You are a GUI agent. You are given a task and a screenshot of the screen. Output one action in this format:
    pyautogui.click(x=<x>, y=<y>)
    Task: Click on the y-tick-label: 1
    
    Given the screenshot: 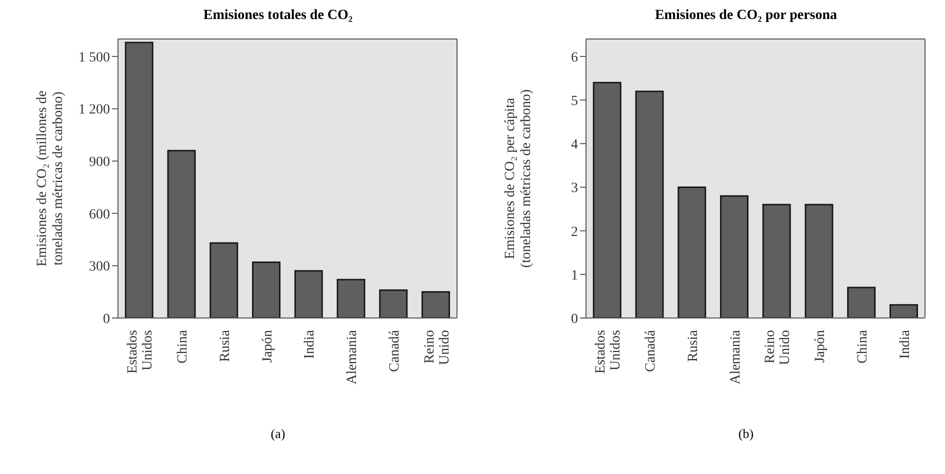 What is the action you would take?
    pyautogui.click(x=574, y=276)
    